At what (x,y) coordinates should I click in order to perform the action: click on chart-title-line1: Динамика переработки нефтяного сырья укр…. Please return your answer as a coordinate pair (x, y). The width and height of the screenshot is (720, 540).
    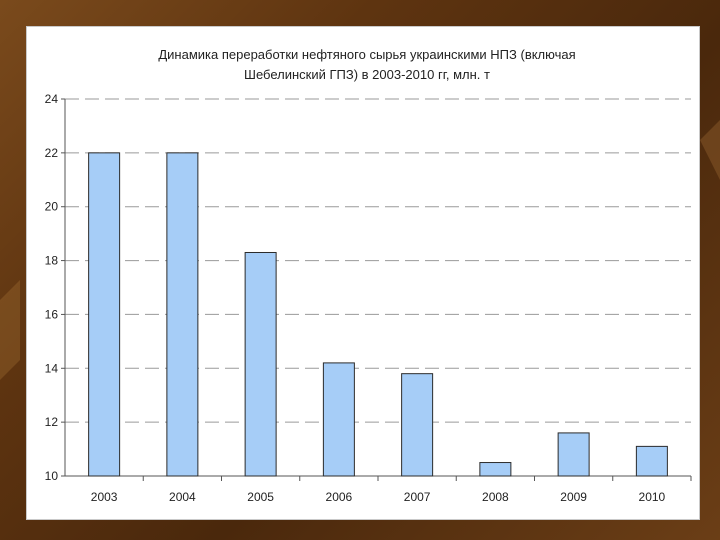
    Looking at the image, I should click on (367, 54).